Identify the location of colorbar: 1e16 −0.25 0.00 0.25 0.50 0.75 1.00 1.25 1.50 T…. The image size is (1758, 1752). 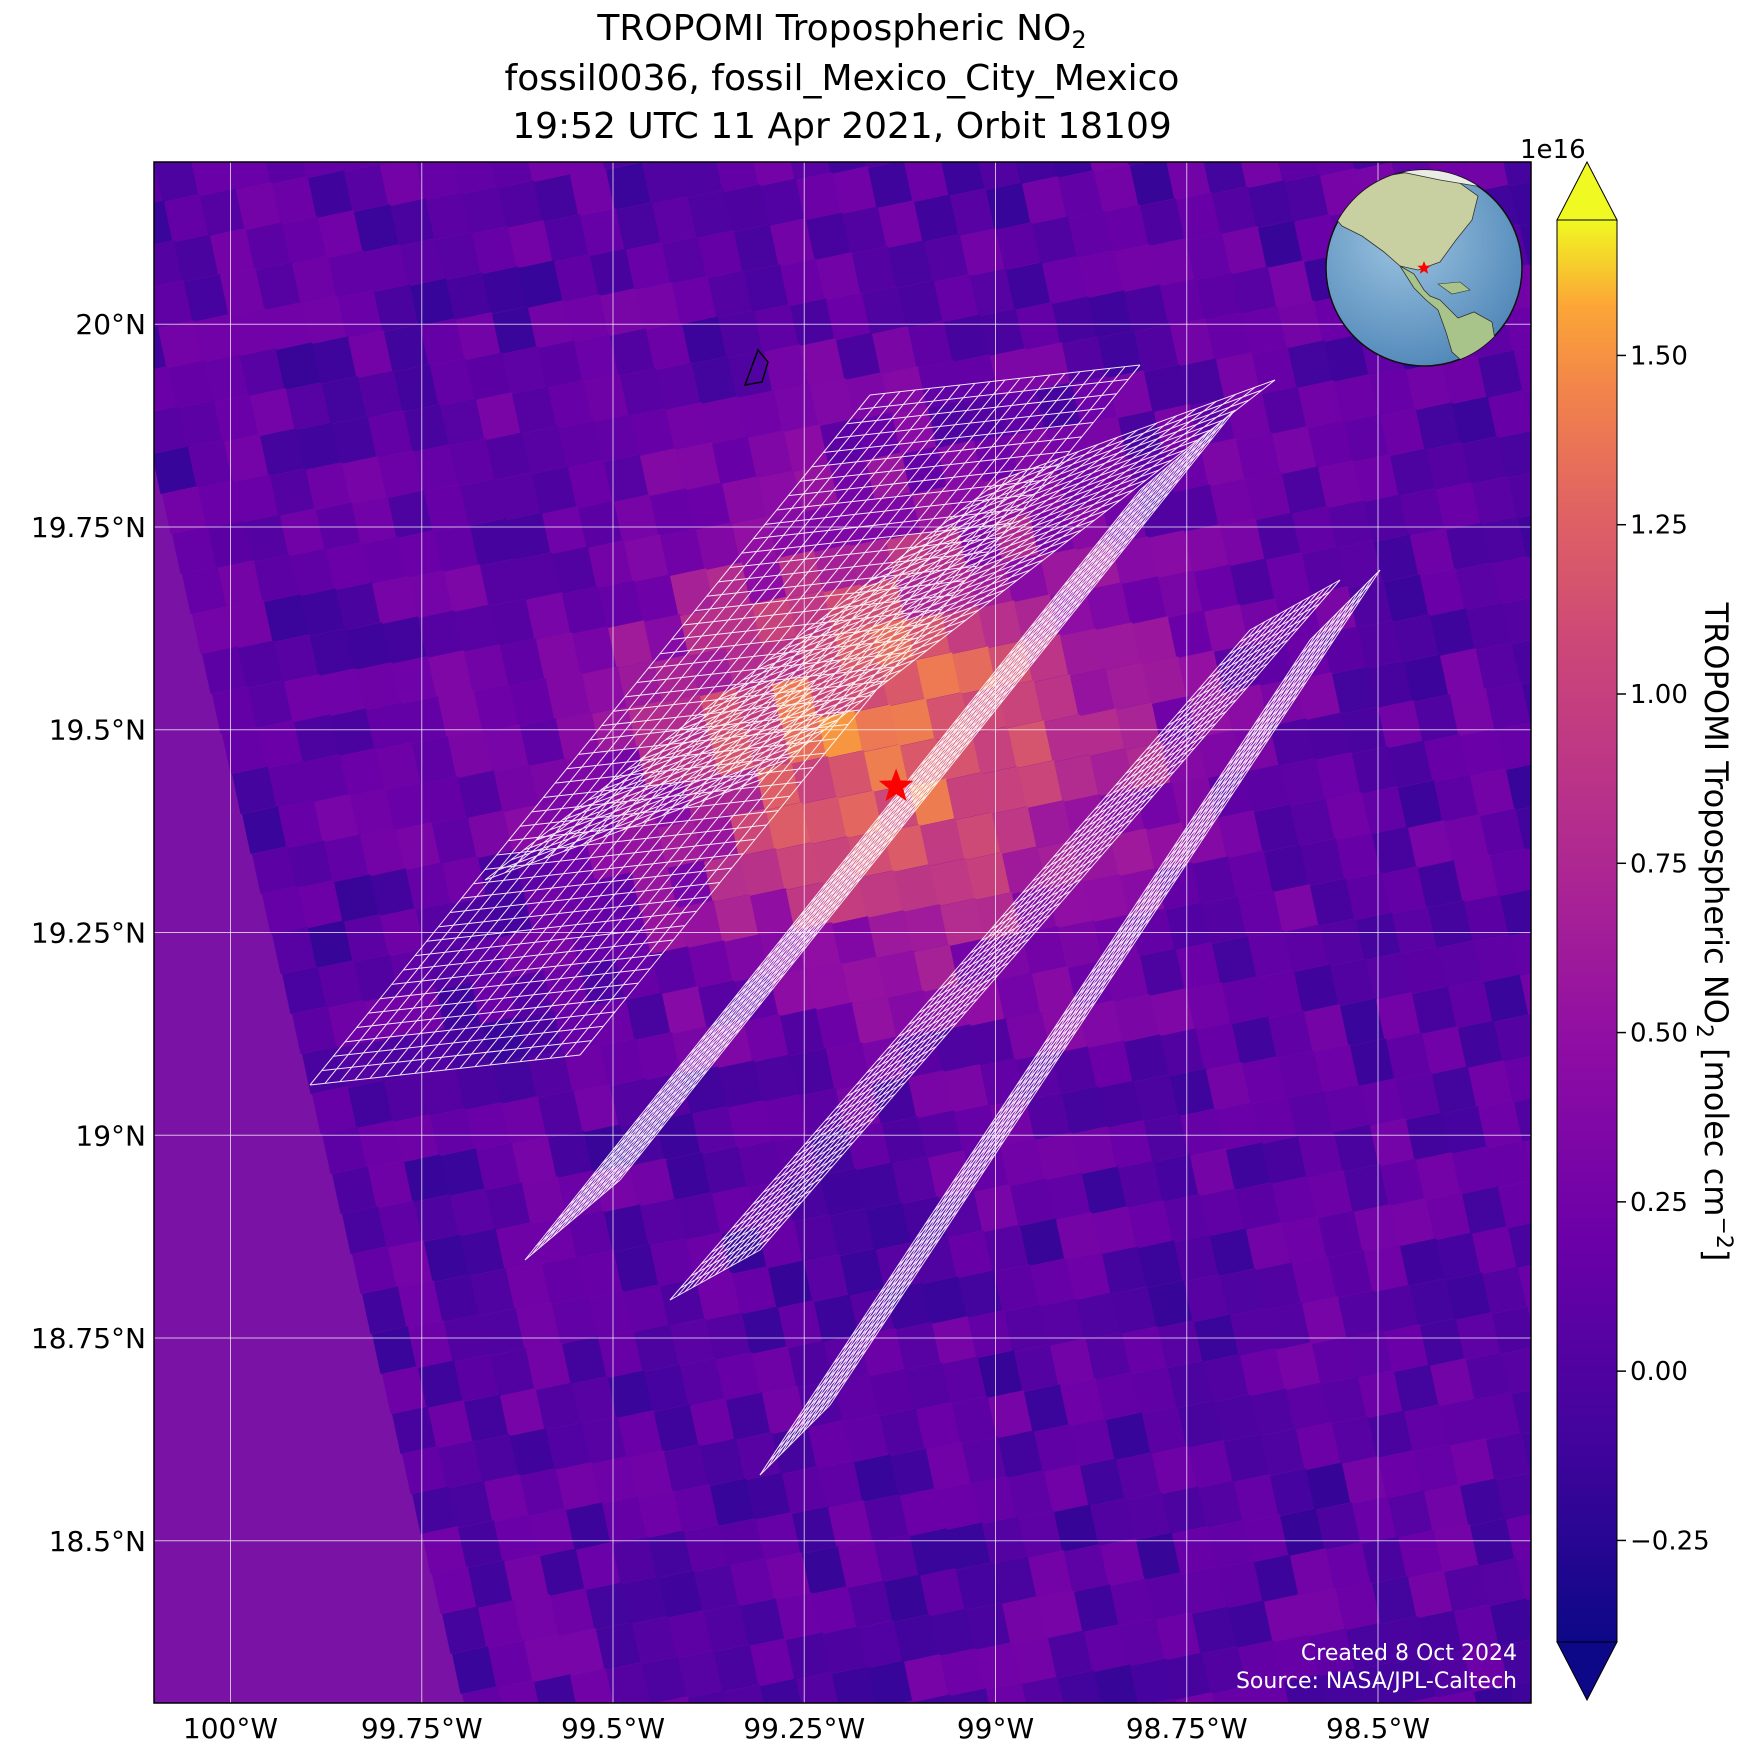
(1628, 918).